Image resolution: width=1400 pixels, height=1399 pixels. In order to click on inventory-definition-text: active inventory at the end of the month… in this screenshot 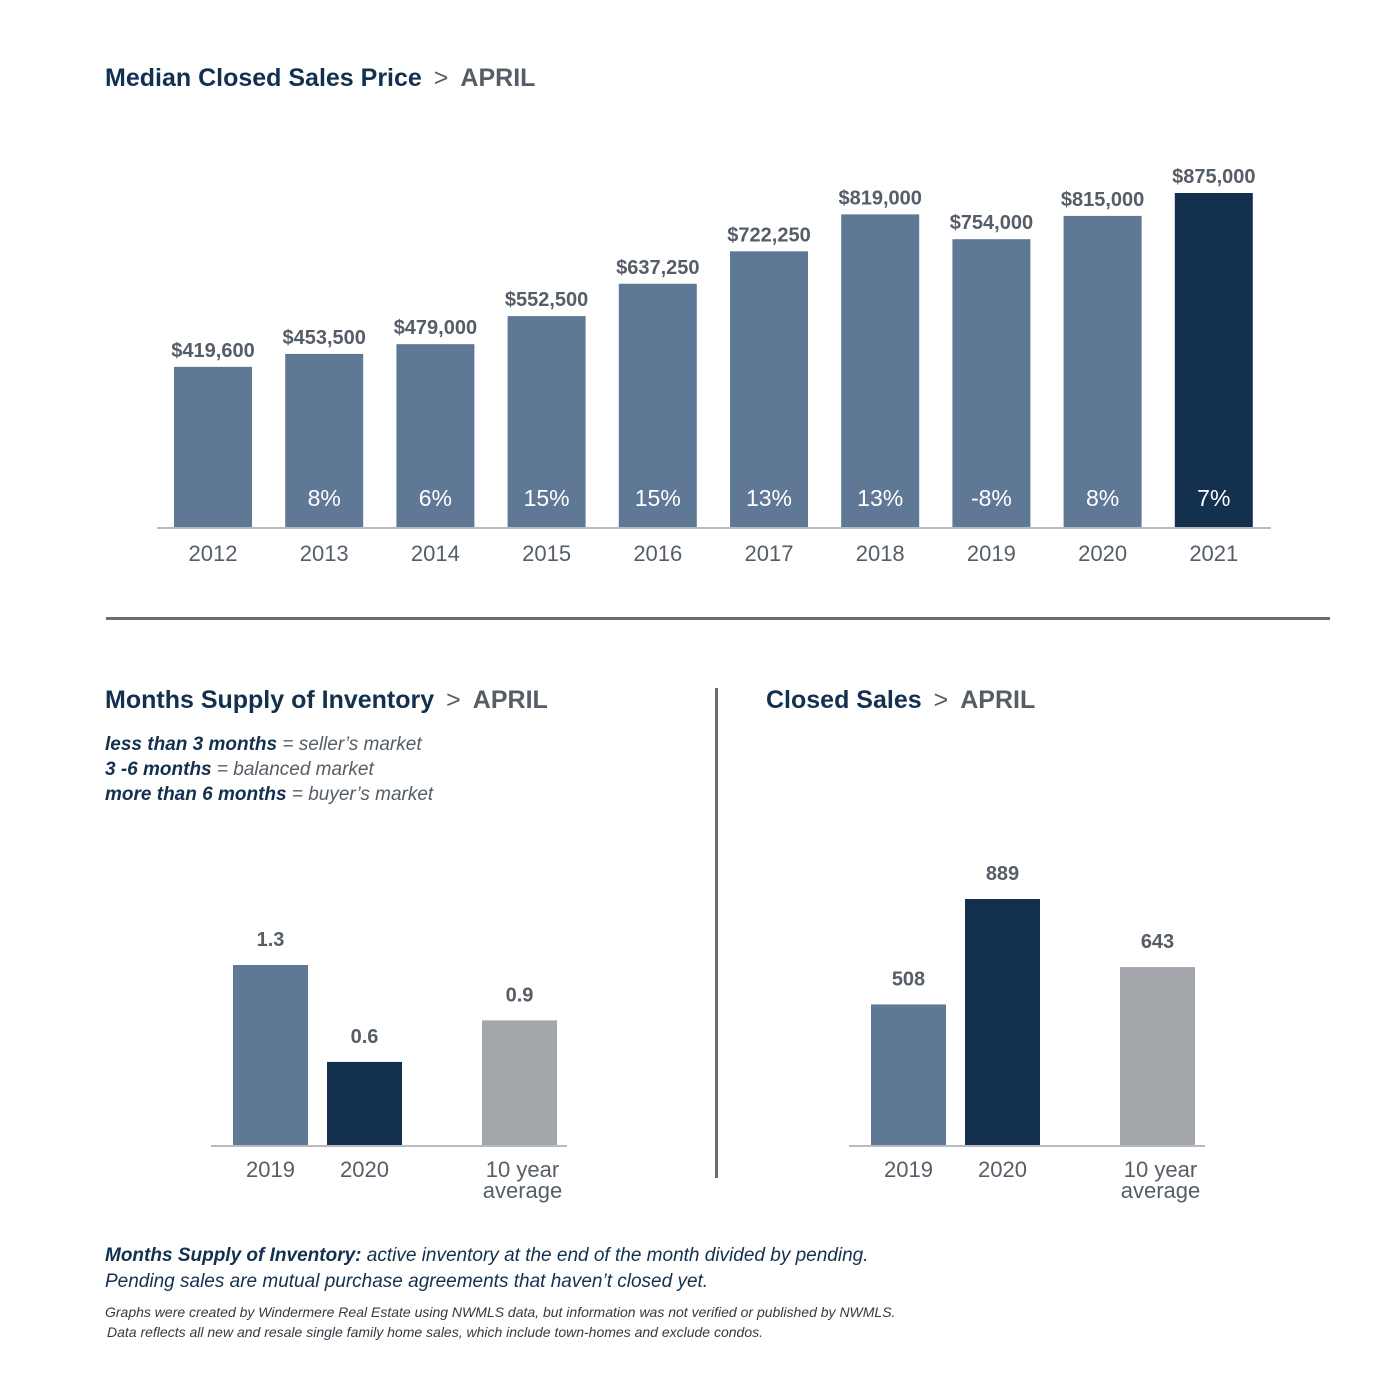, I will do `click(617, 1255)`.